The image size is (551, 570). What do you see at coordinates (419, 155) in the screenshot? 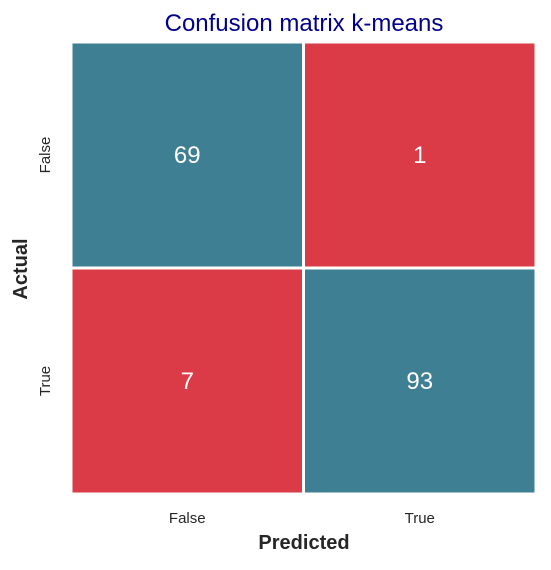
I see `cell-value-label: 1` at bounding box center [419, 155].